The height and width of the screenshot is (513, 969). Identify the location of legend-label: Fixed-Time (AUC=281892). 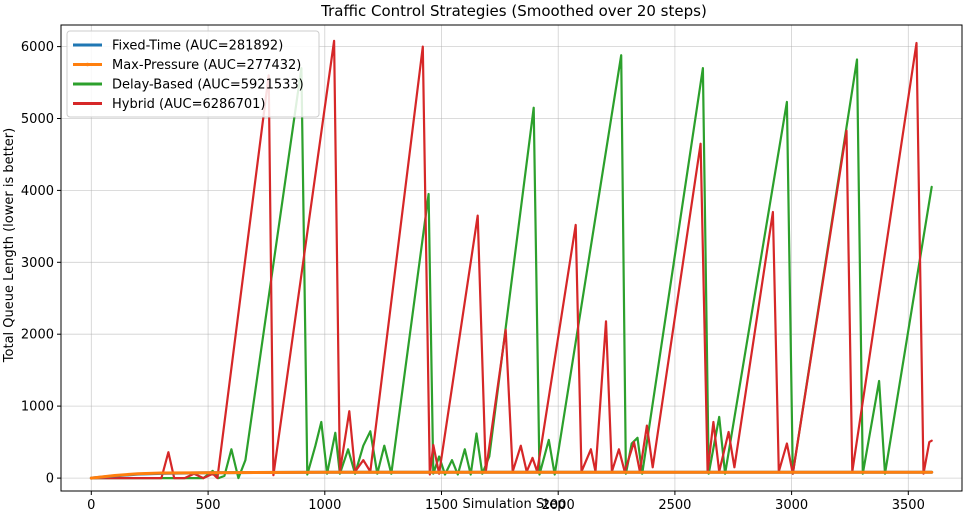
(197, 46).